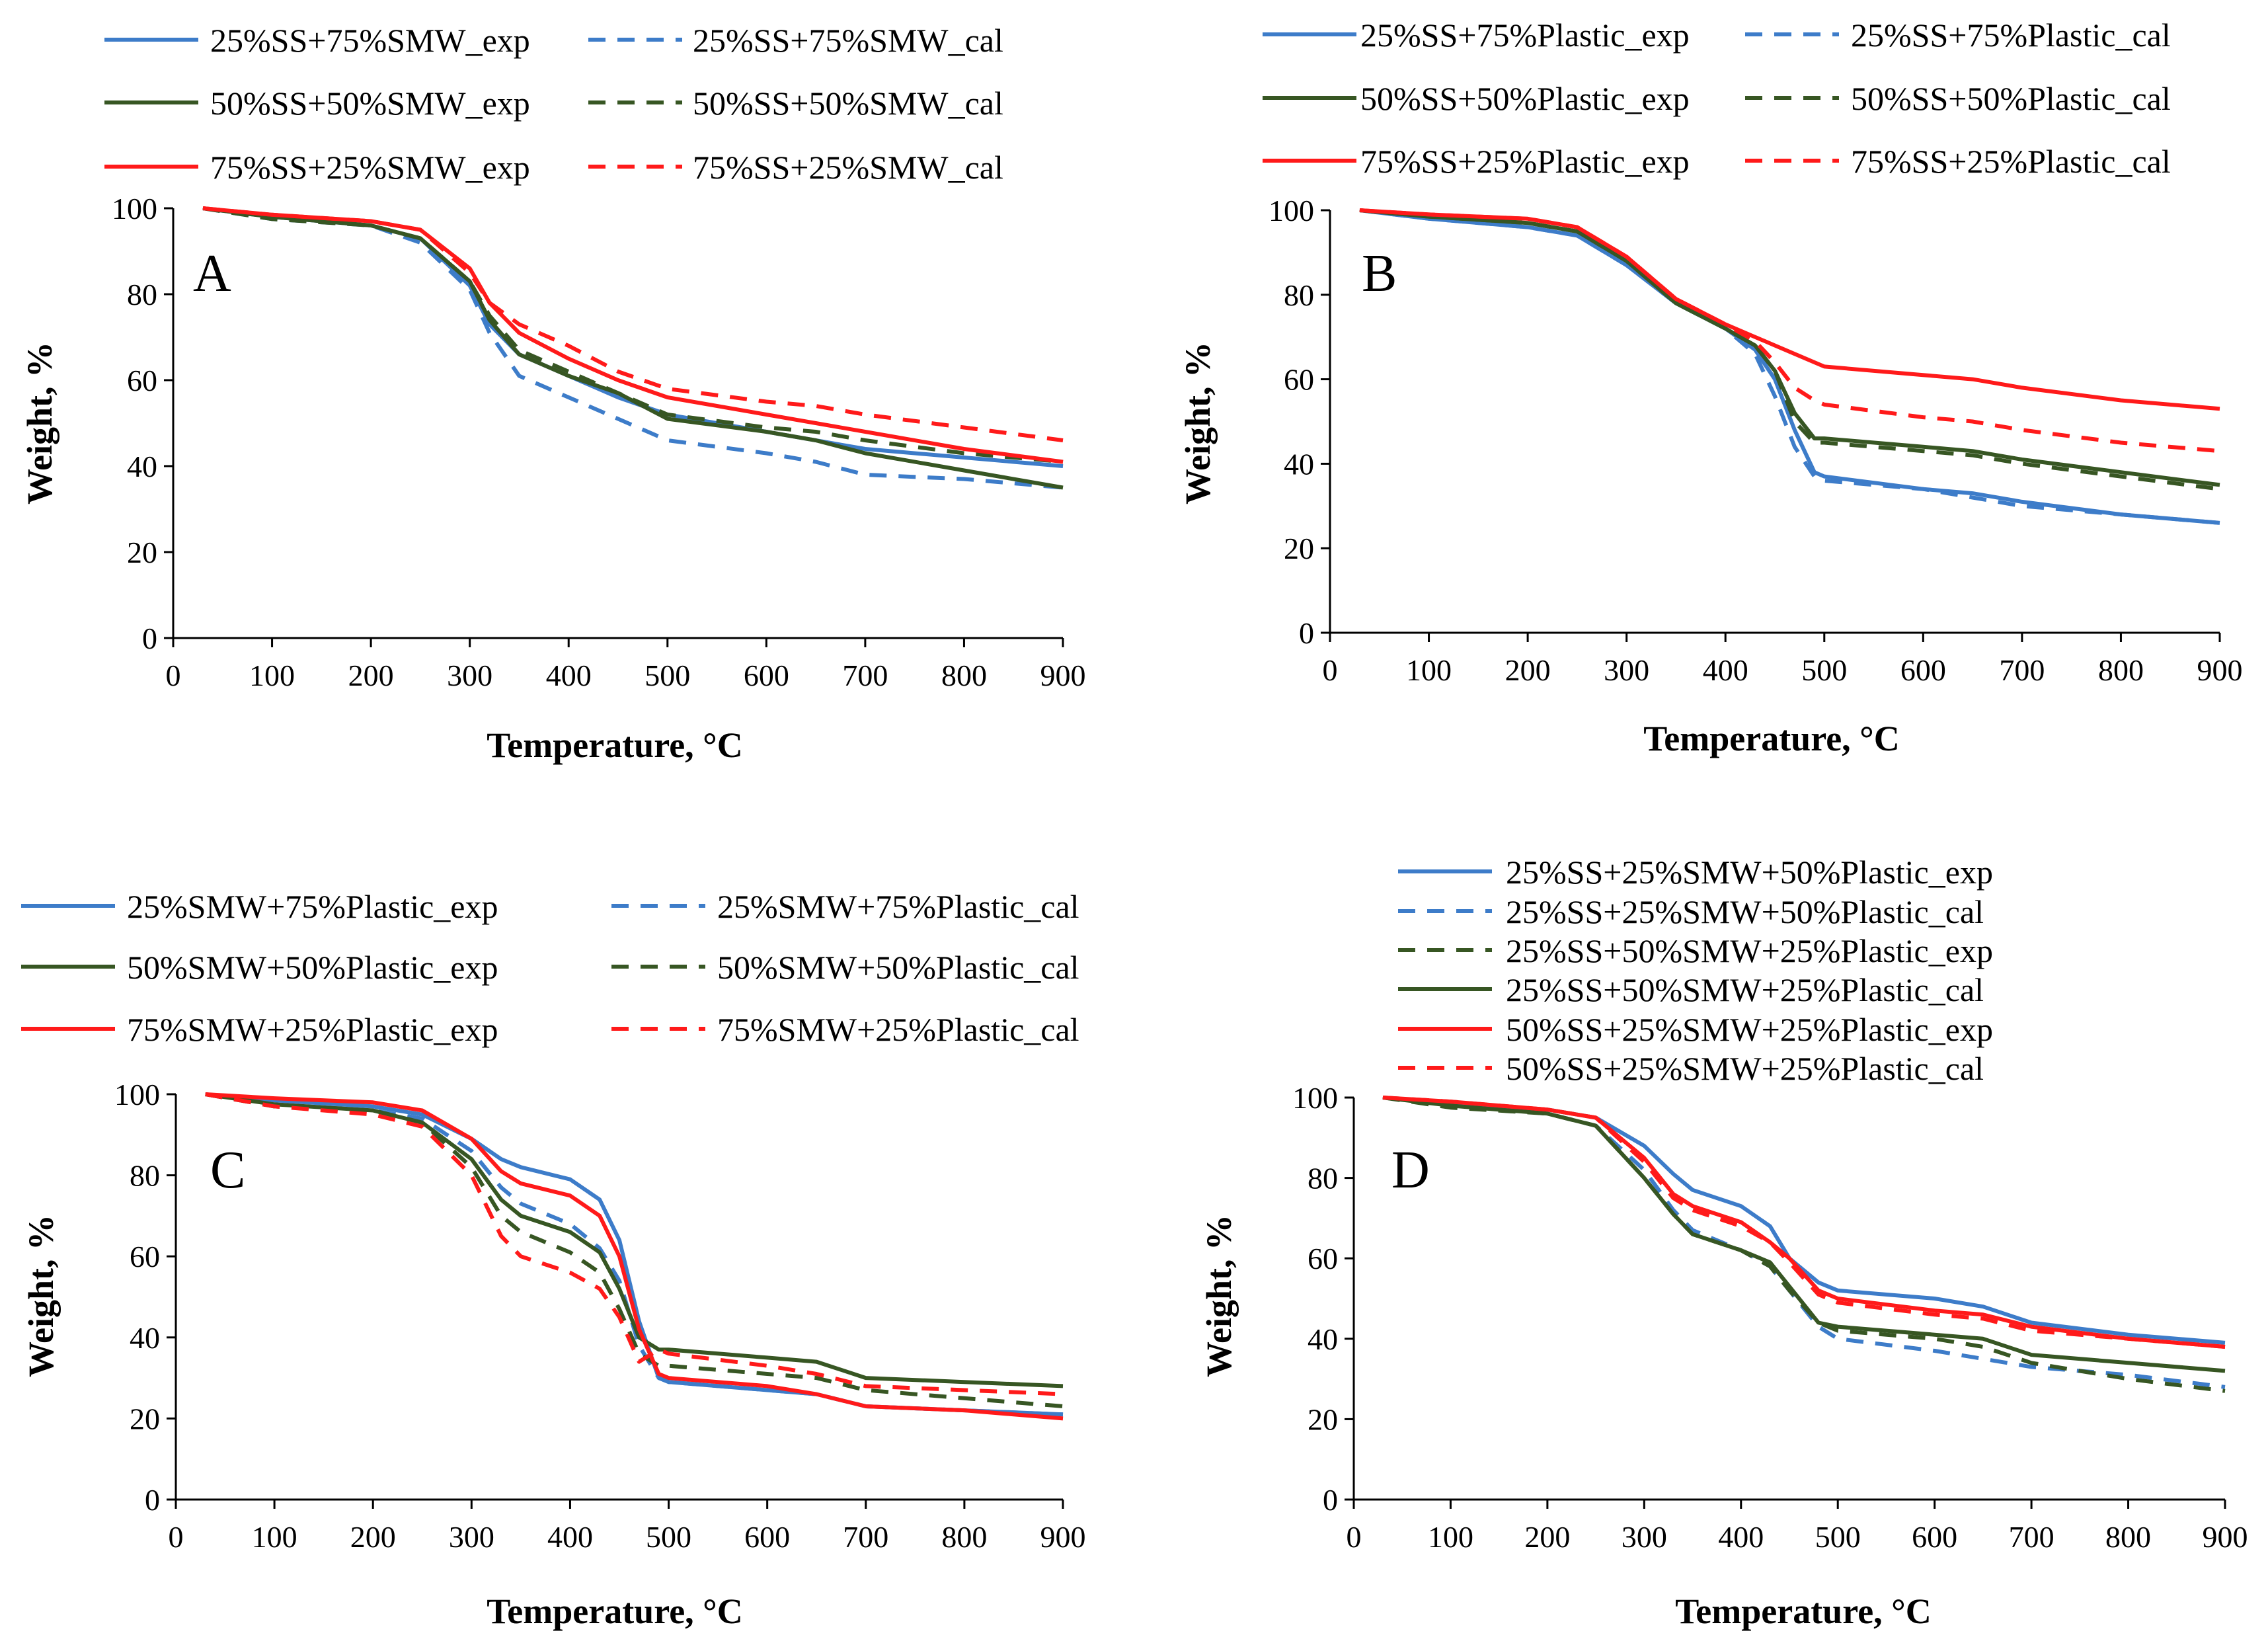  Describe the element at coordinates (898, 1029) in the screenshot. I see `legend-label: 75%SMW+25%Plastic_cal` at that location.